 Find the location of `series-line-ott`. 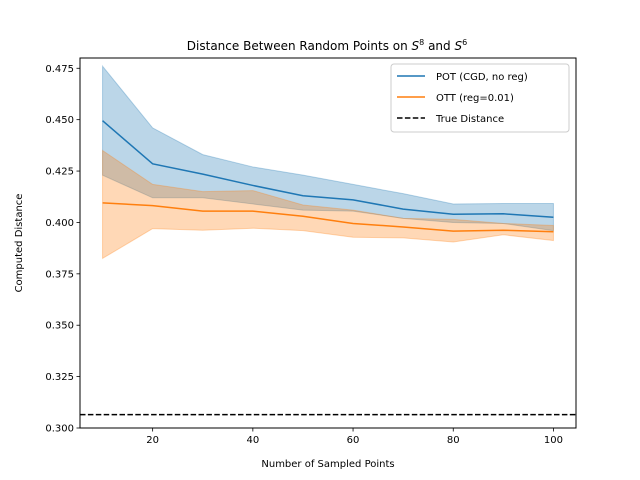

series-line-ott is located at coordinates (328, 217).